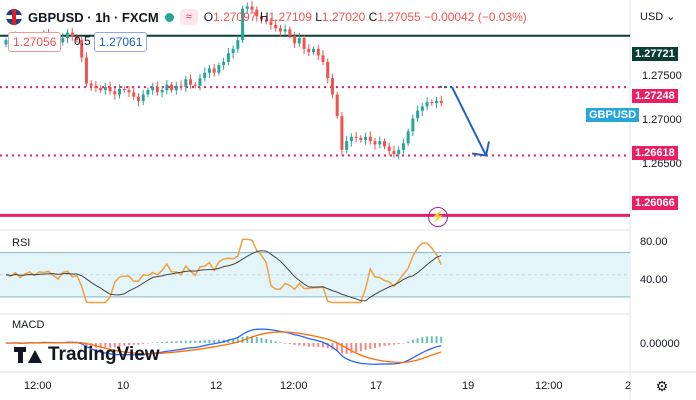 This screenshot has width=696, height=400. Describe the element at coordinates (223, 347) in the screenshot. I see `macd-signal-line` at that location.